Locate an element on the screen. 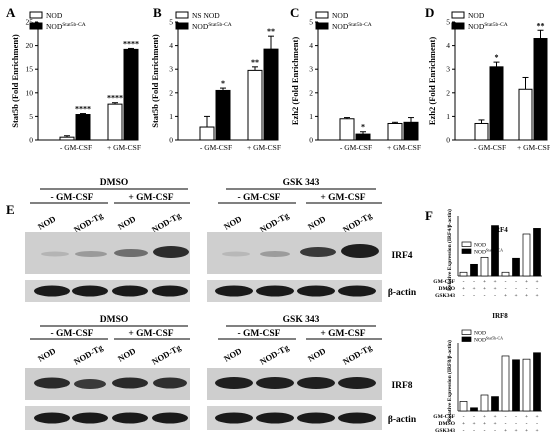 This screenshot has width=550, height=444. y-tick-label: 1 is located at coordinates (448, 116).